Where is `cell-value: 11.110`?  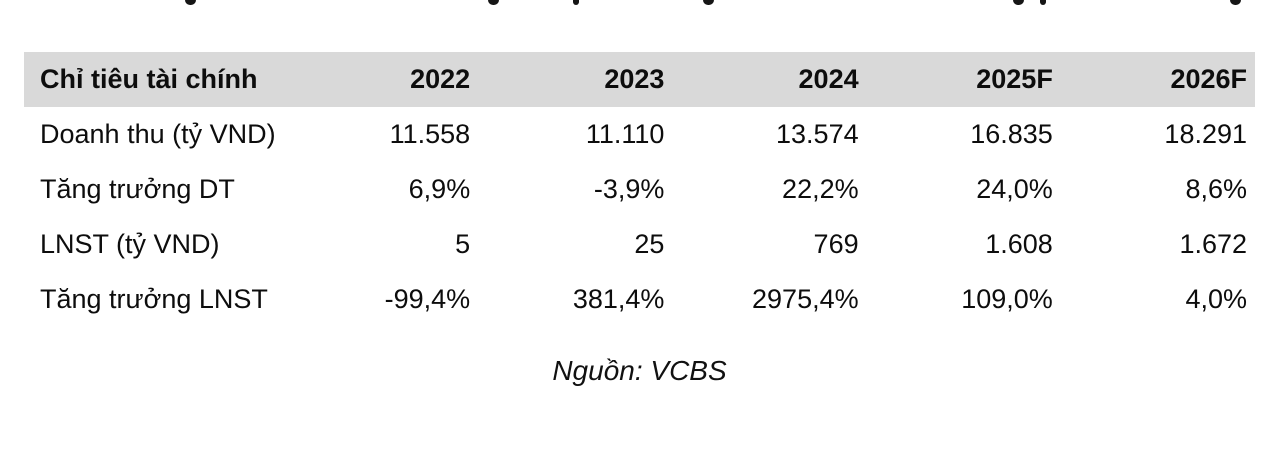 cell-value: 11.110 is located at coordinates (625, 134).